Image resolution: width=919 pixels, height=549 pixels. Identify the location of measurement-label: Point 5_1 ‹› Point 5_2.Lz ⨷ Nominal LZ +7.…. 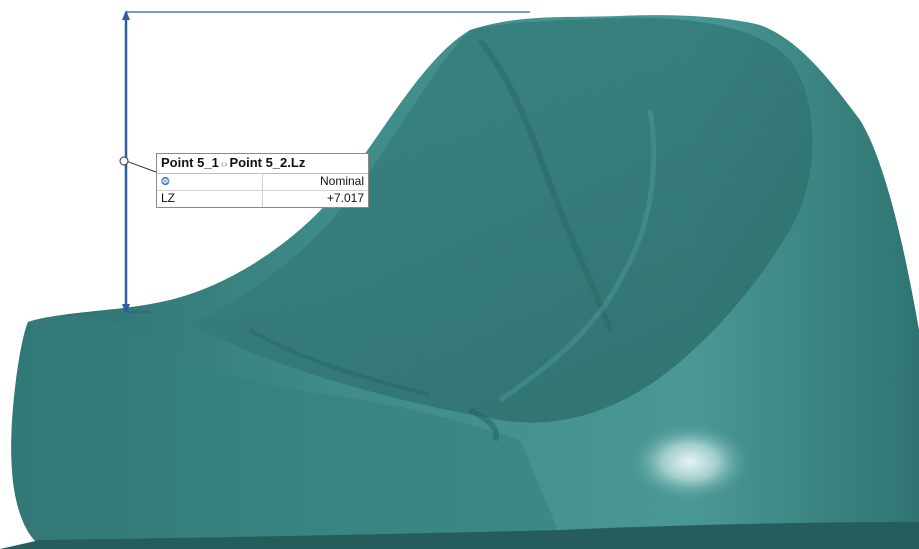
(262, 180).